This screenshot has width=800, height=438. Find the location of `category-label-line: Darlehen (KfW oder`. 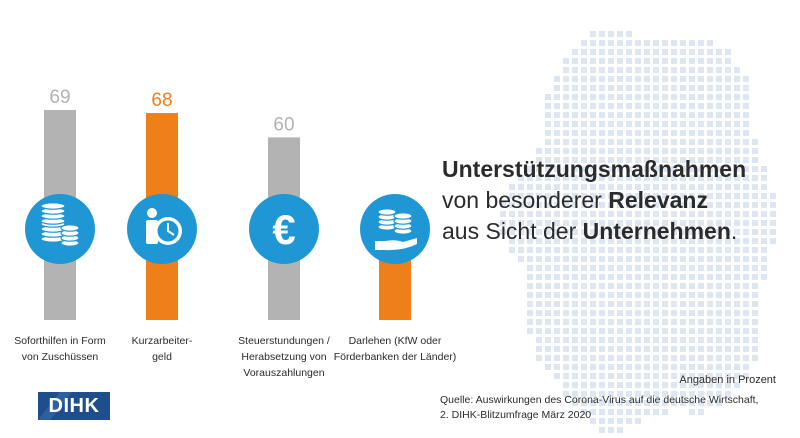

category-label-line: Darlehen (KfW oder is located at coordinates (395, 341).